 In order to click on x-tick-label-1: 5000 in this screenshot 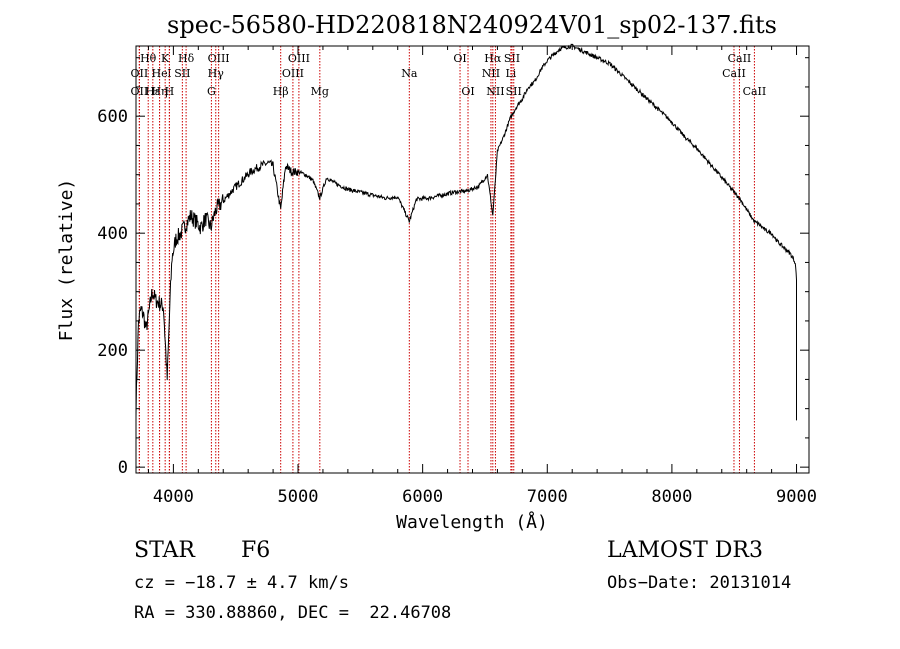, I will do `click(298, 497)`.